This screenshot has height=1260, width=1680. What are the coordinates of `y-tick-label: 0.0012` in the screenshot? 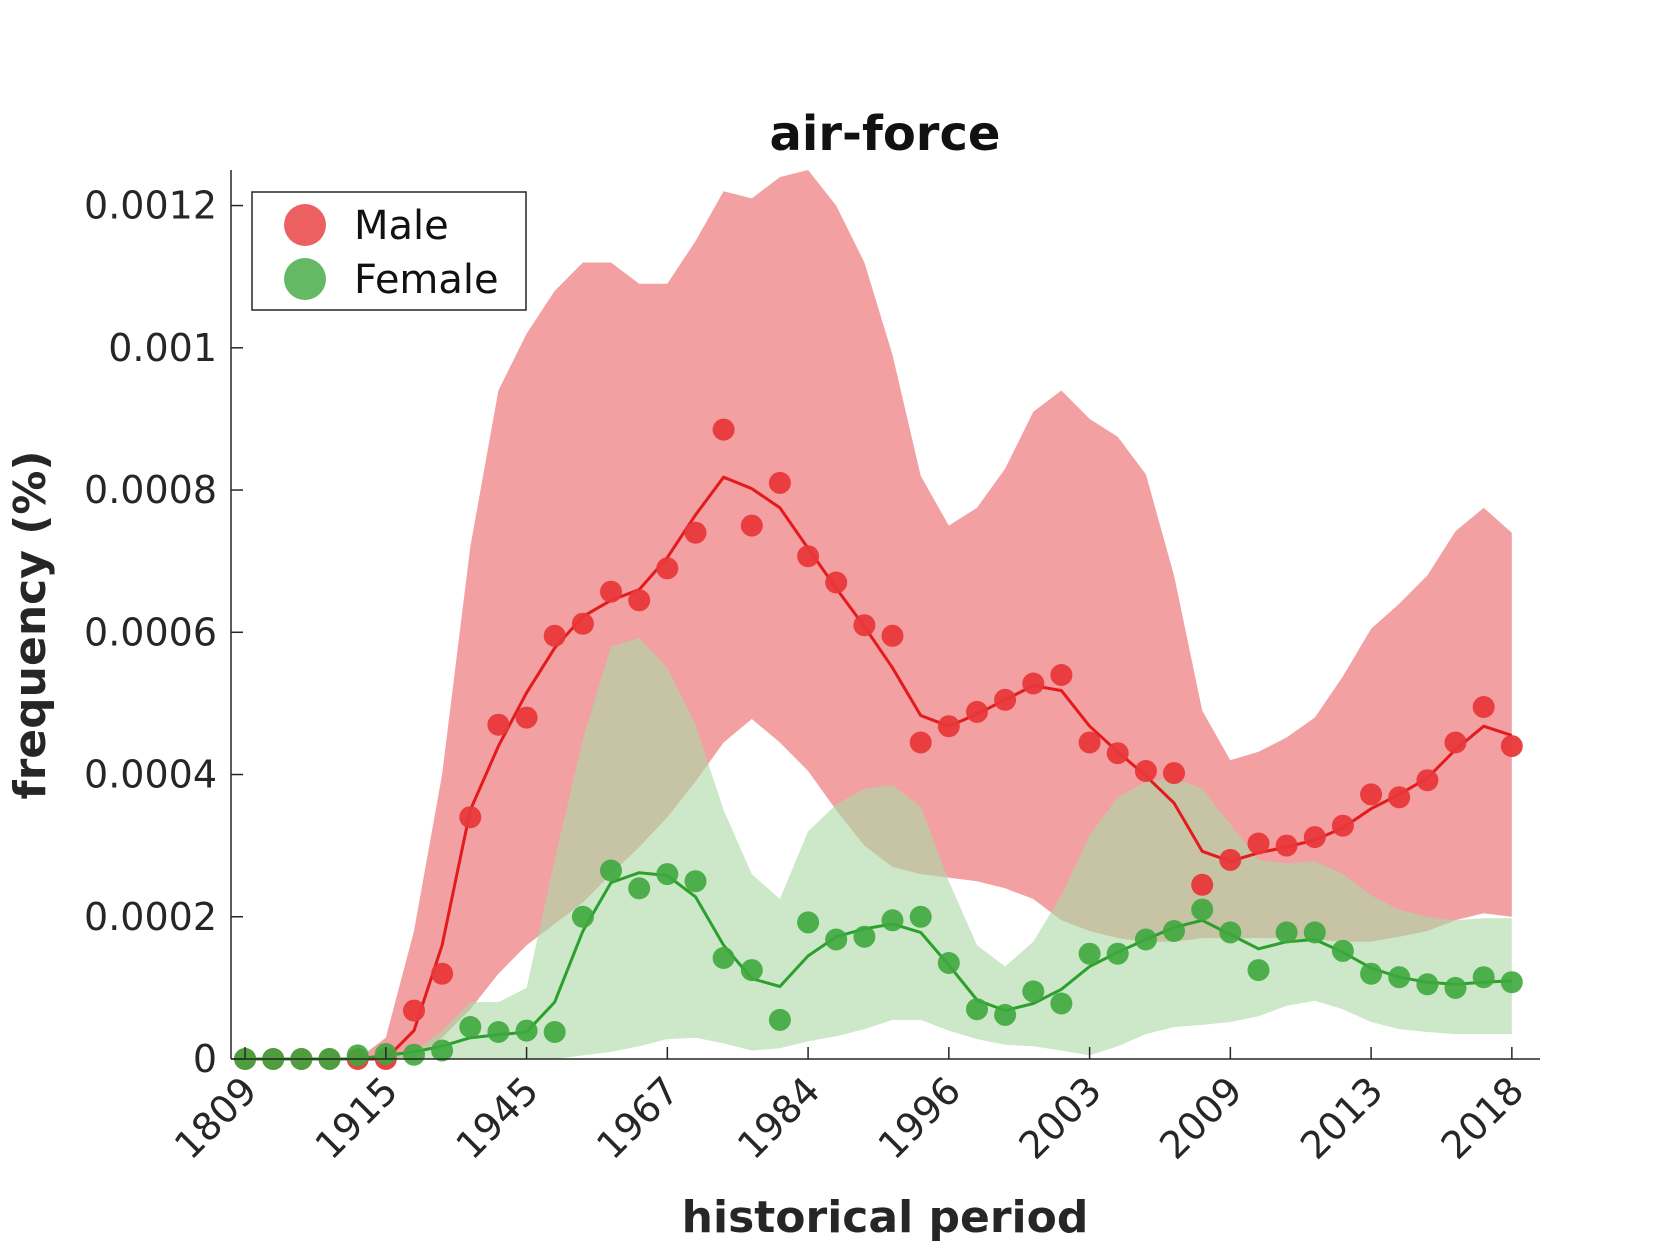 It's located at (150, 206).